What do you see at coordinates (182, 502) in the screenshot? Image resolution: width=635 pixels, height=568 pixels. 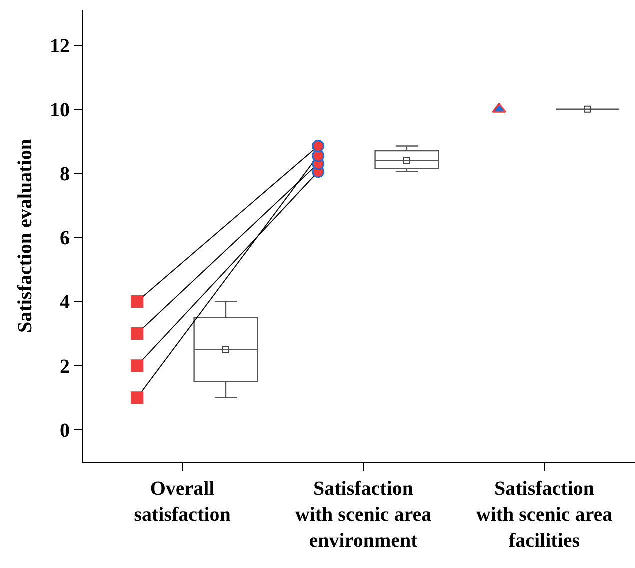 I see `x-tick-label: Overall satisfaction` at bounding box center [182, 502].